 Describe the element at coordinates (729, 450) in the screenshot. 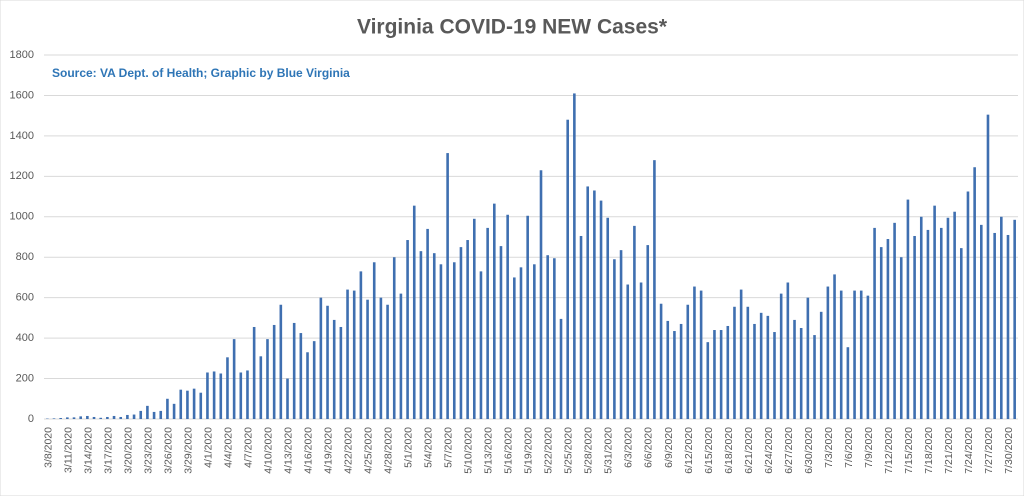

I see `x-tick-label: 6/18/2020` at that location.